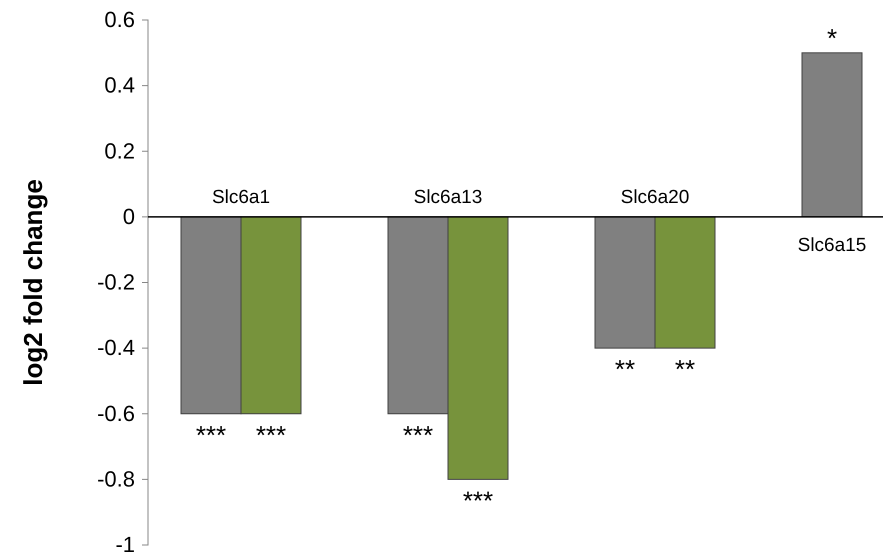 This screenshot has height=554, width=883. What do you see at coordinates (116, 282) in the screenshot?
I see `y-tick-label: -0.2` at bounding box center [116, 282].